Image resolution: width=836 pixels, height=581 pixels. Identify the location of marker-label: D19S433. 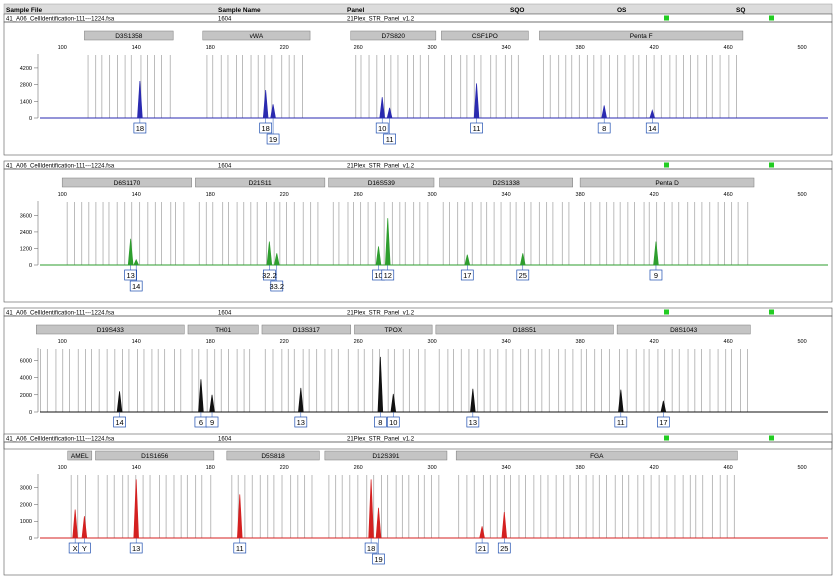
(110, 330).